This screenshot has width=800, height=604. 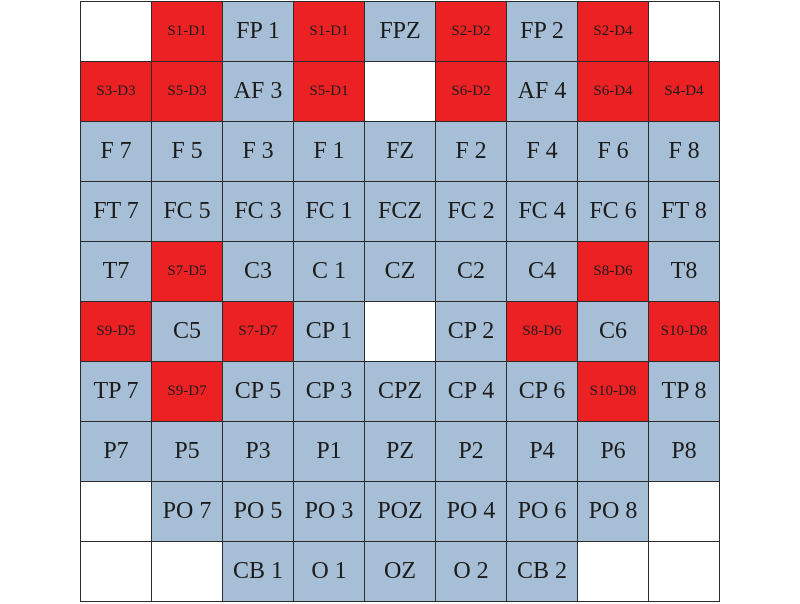 I want to click on electrode-cell-c2: C2, so click(x=471, y=272).